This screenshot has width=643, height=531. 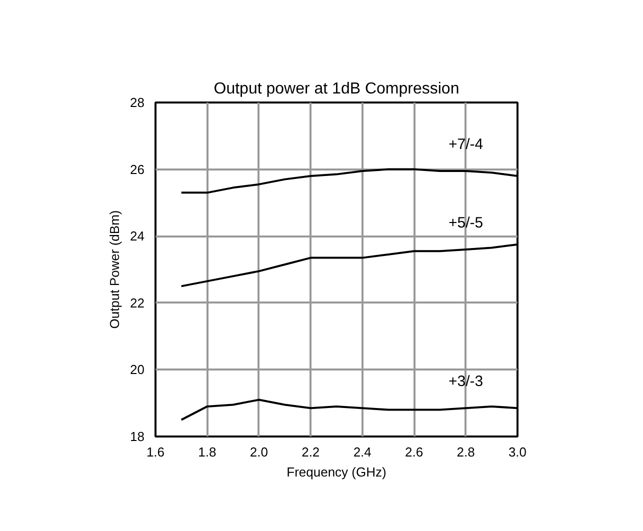 I want to click on x-tick-label: 1.8, so click(x=207, y=452).